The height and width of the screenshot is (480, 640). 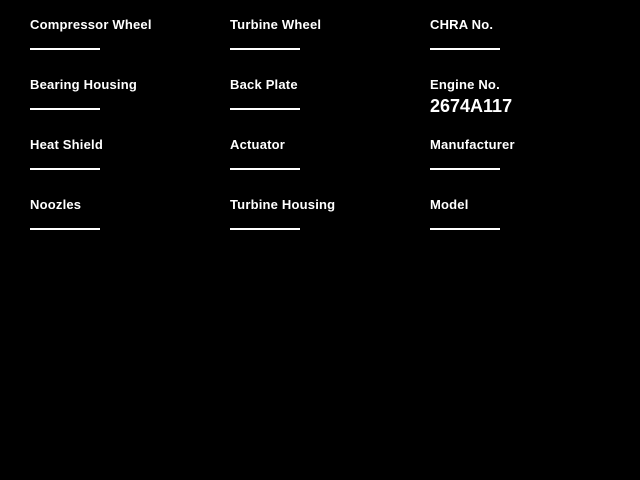 What do you see at coordinates (330, 168) in the screenshot?
I see `field-actuator: Actuator` at bounding box center [330, 168].